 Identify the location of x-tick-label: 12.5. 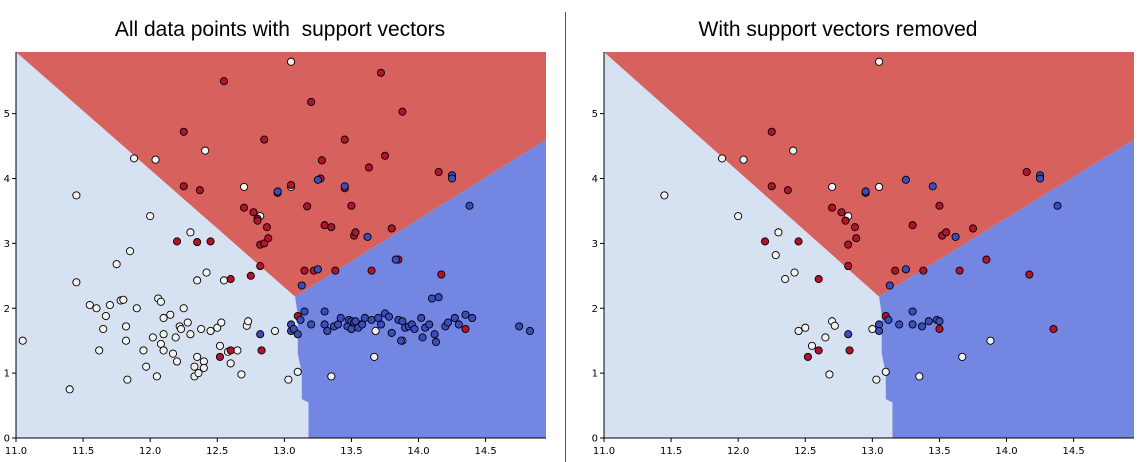
(805, 451).